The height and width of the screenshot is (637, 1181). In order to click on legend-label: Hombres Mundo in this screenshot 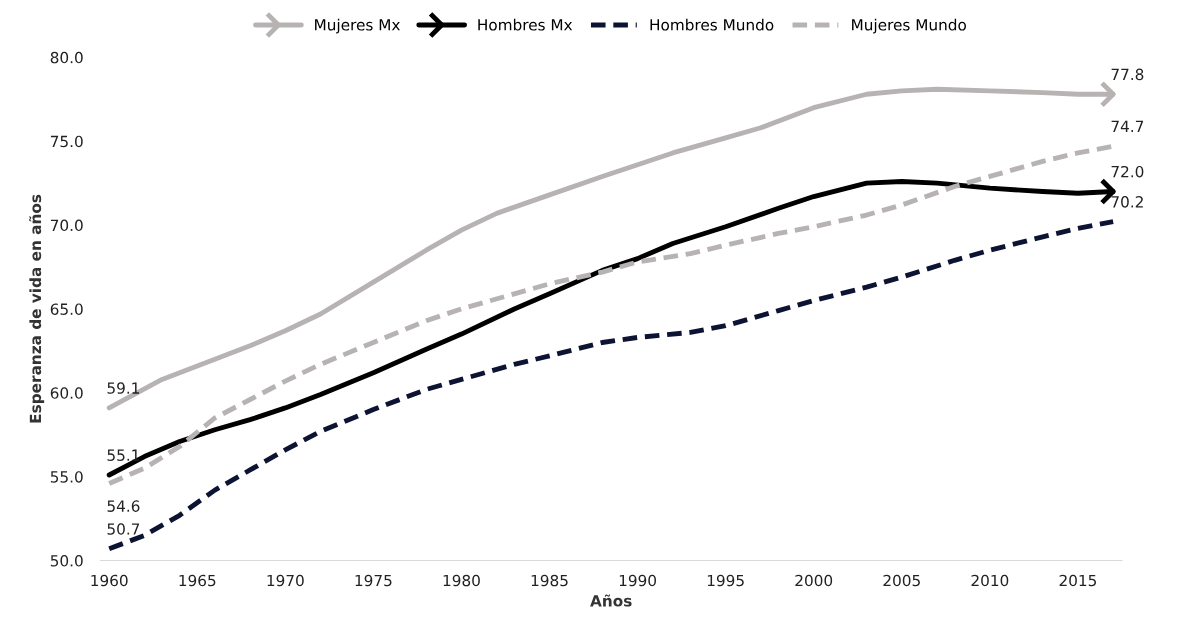, I will do `click(712, 24)`.